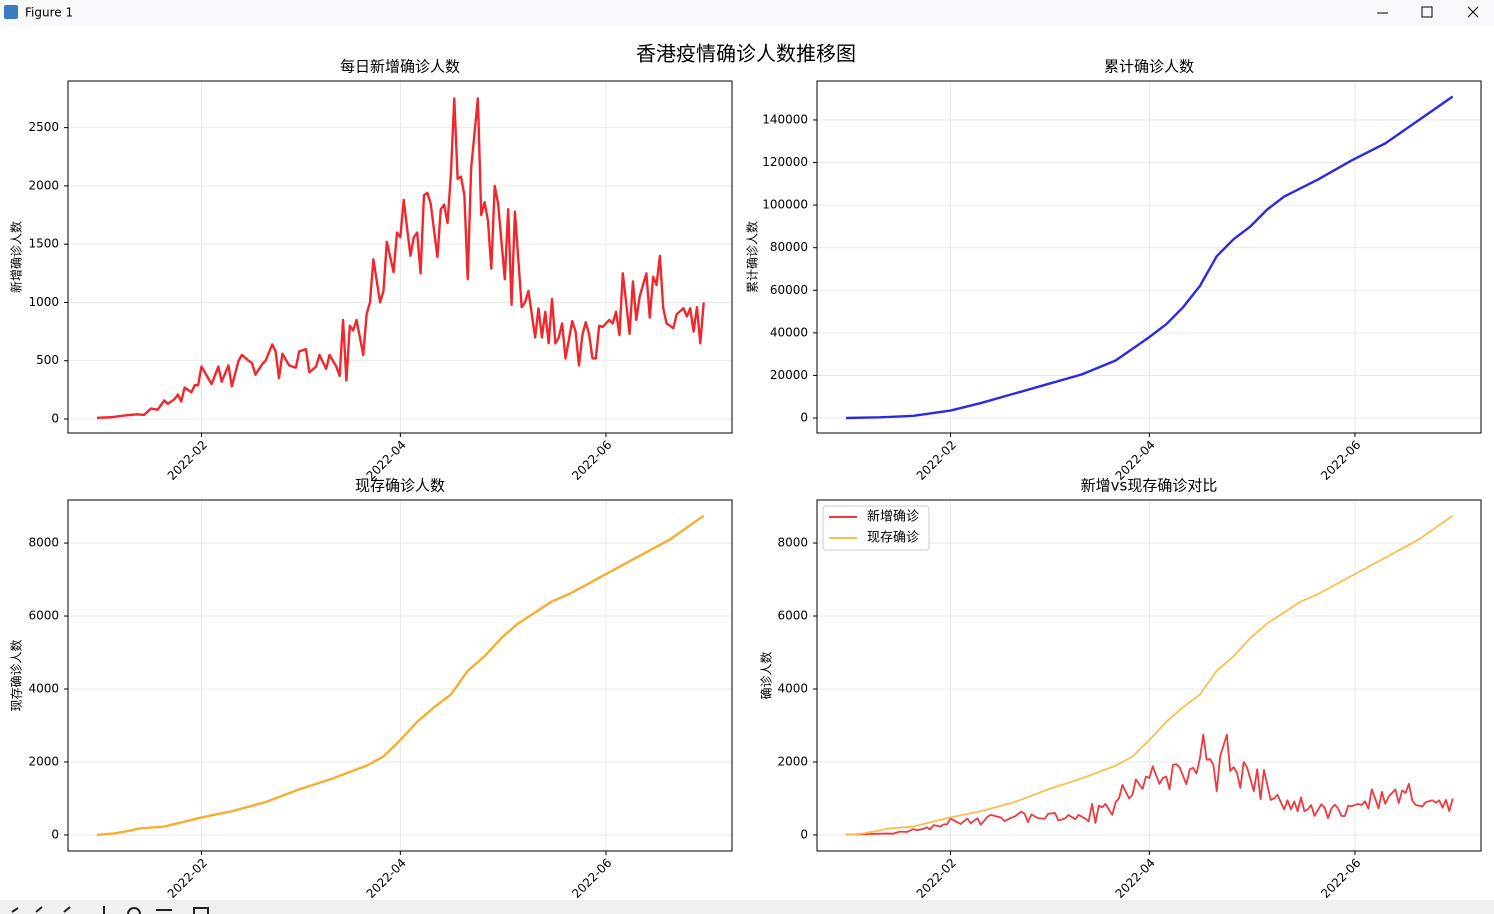 The width and height of the screenshot is (1494, 914). Describe the element at coordinates (785, 119) in the screenshot. I see `y-tick-label: 140000` at that location.